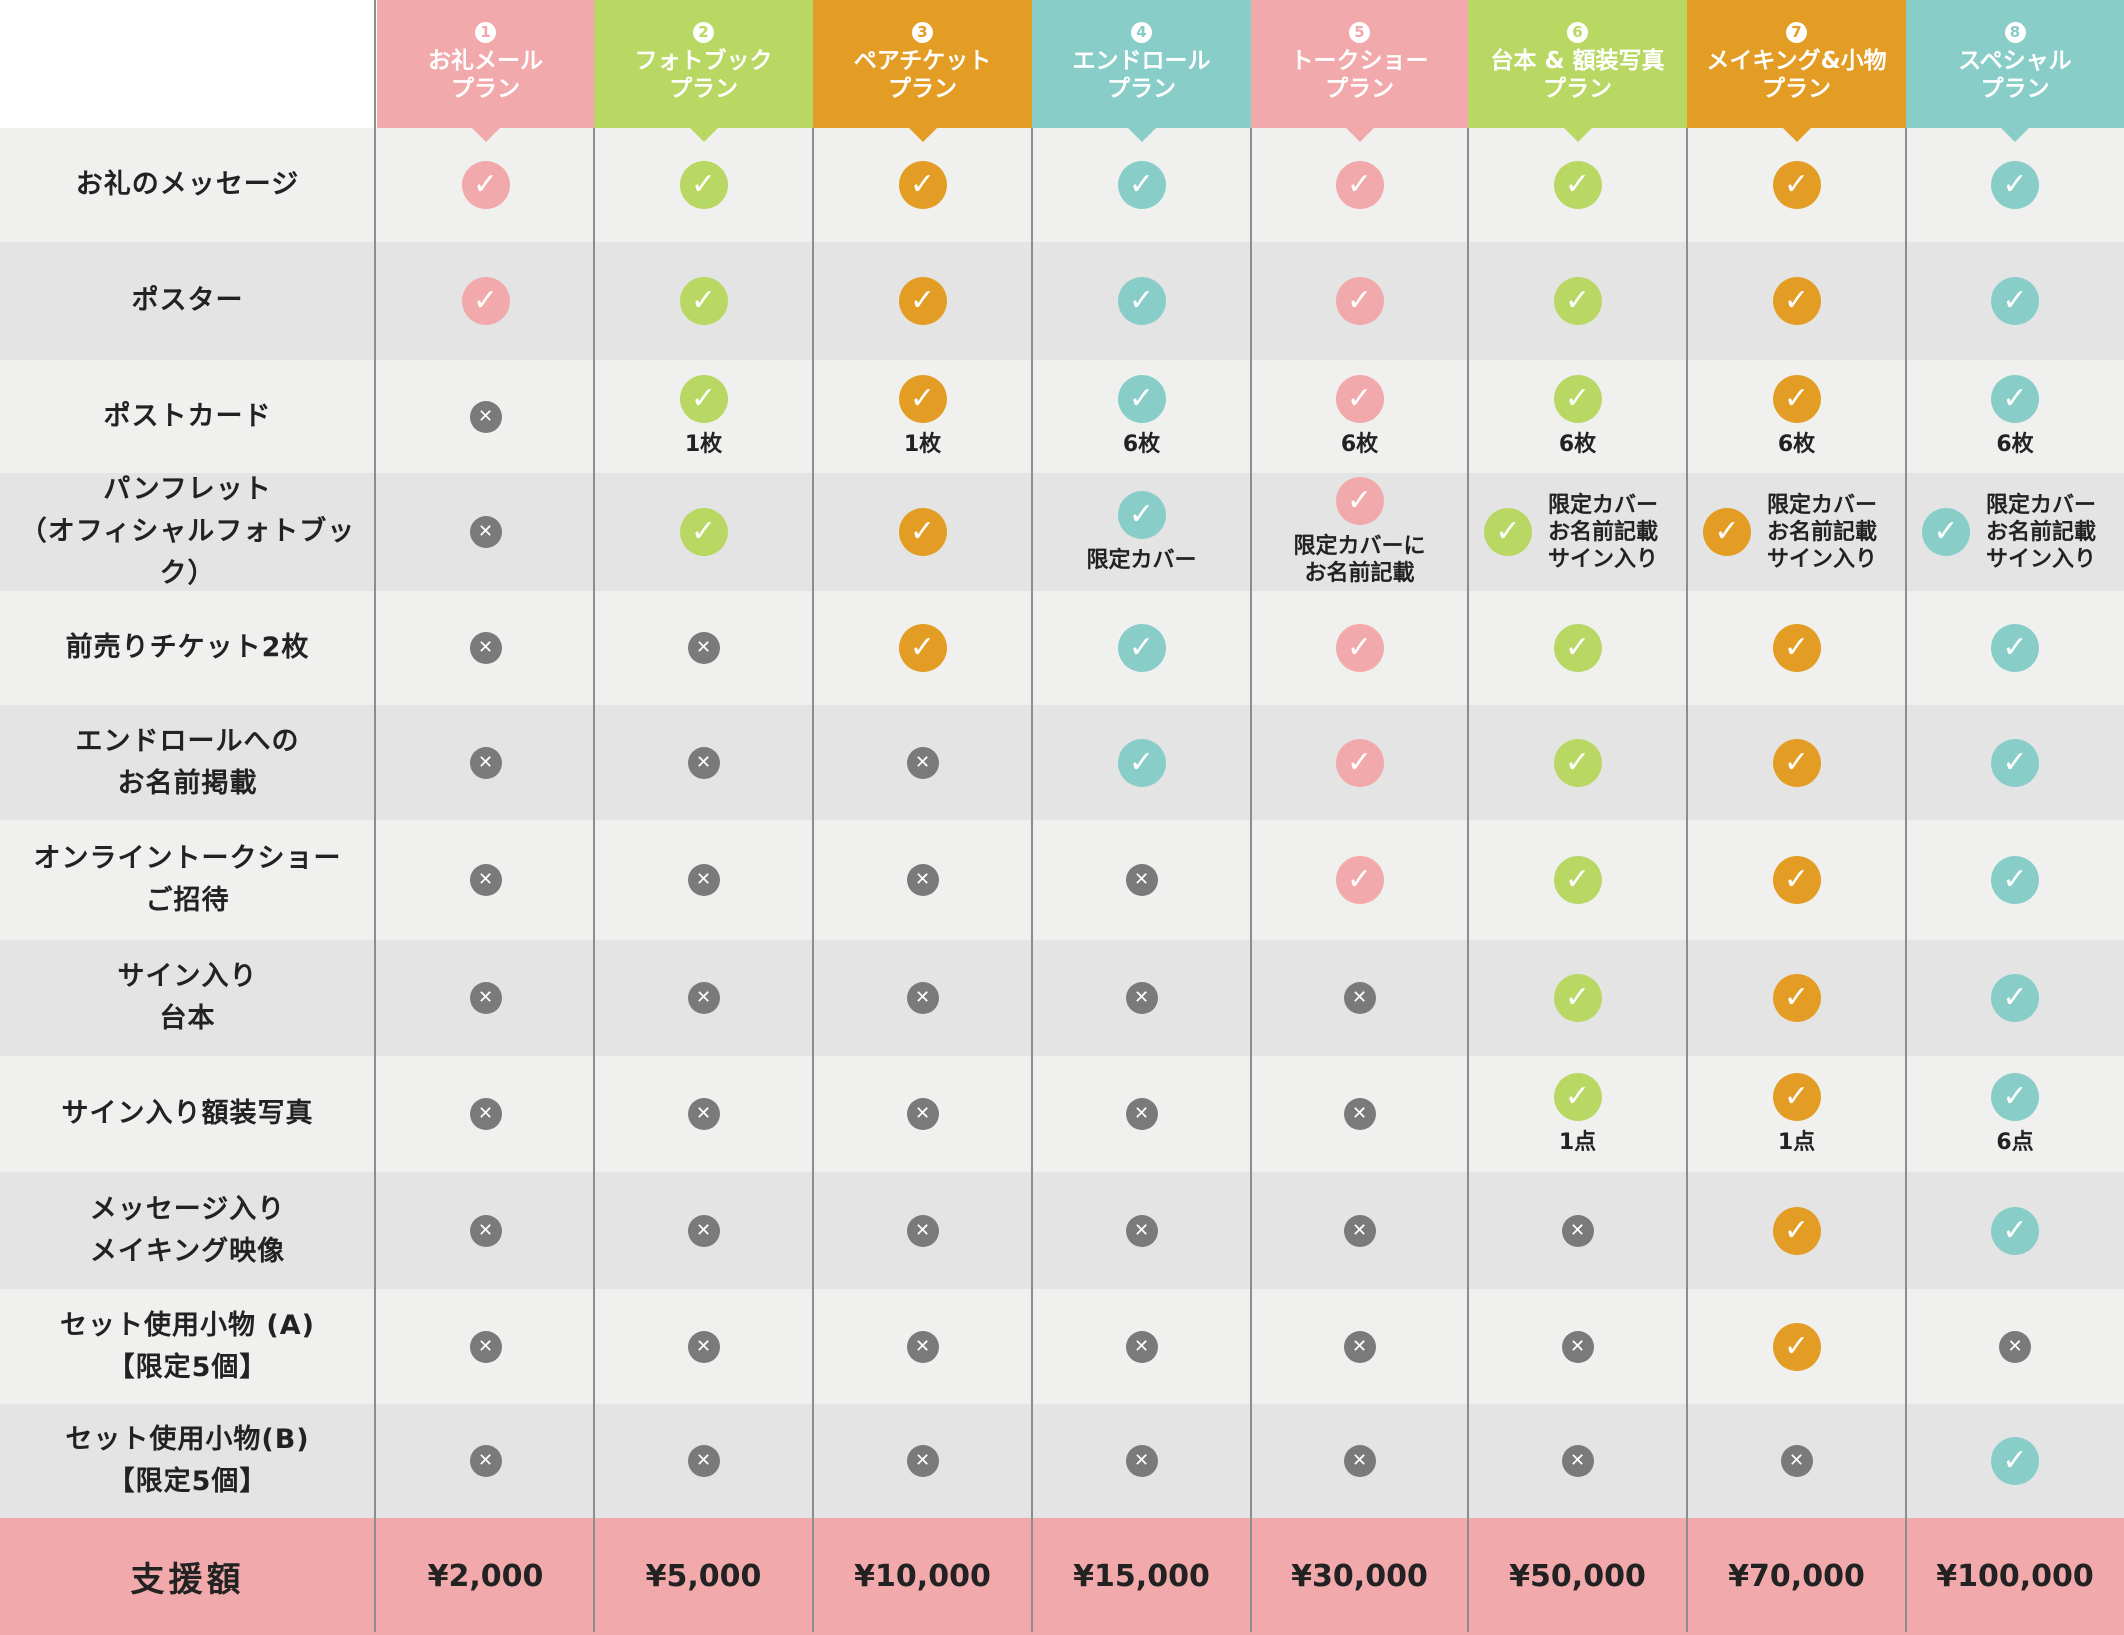 Image resolution: width=2124 pixels, height=1635 pixels. Describe the element at coordinates (1141, 560) in the screenshot. I see `cell-note: 限定カバー` at that location.